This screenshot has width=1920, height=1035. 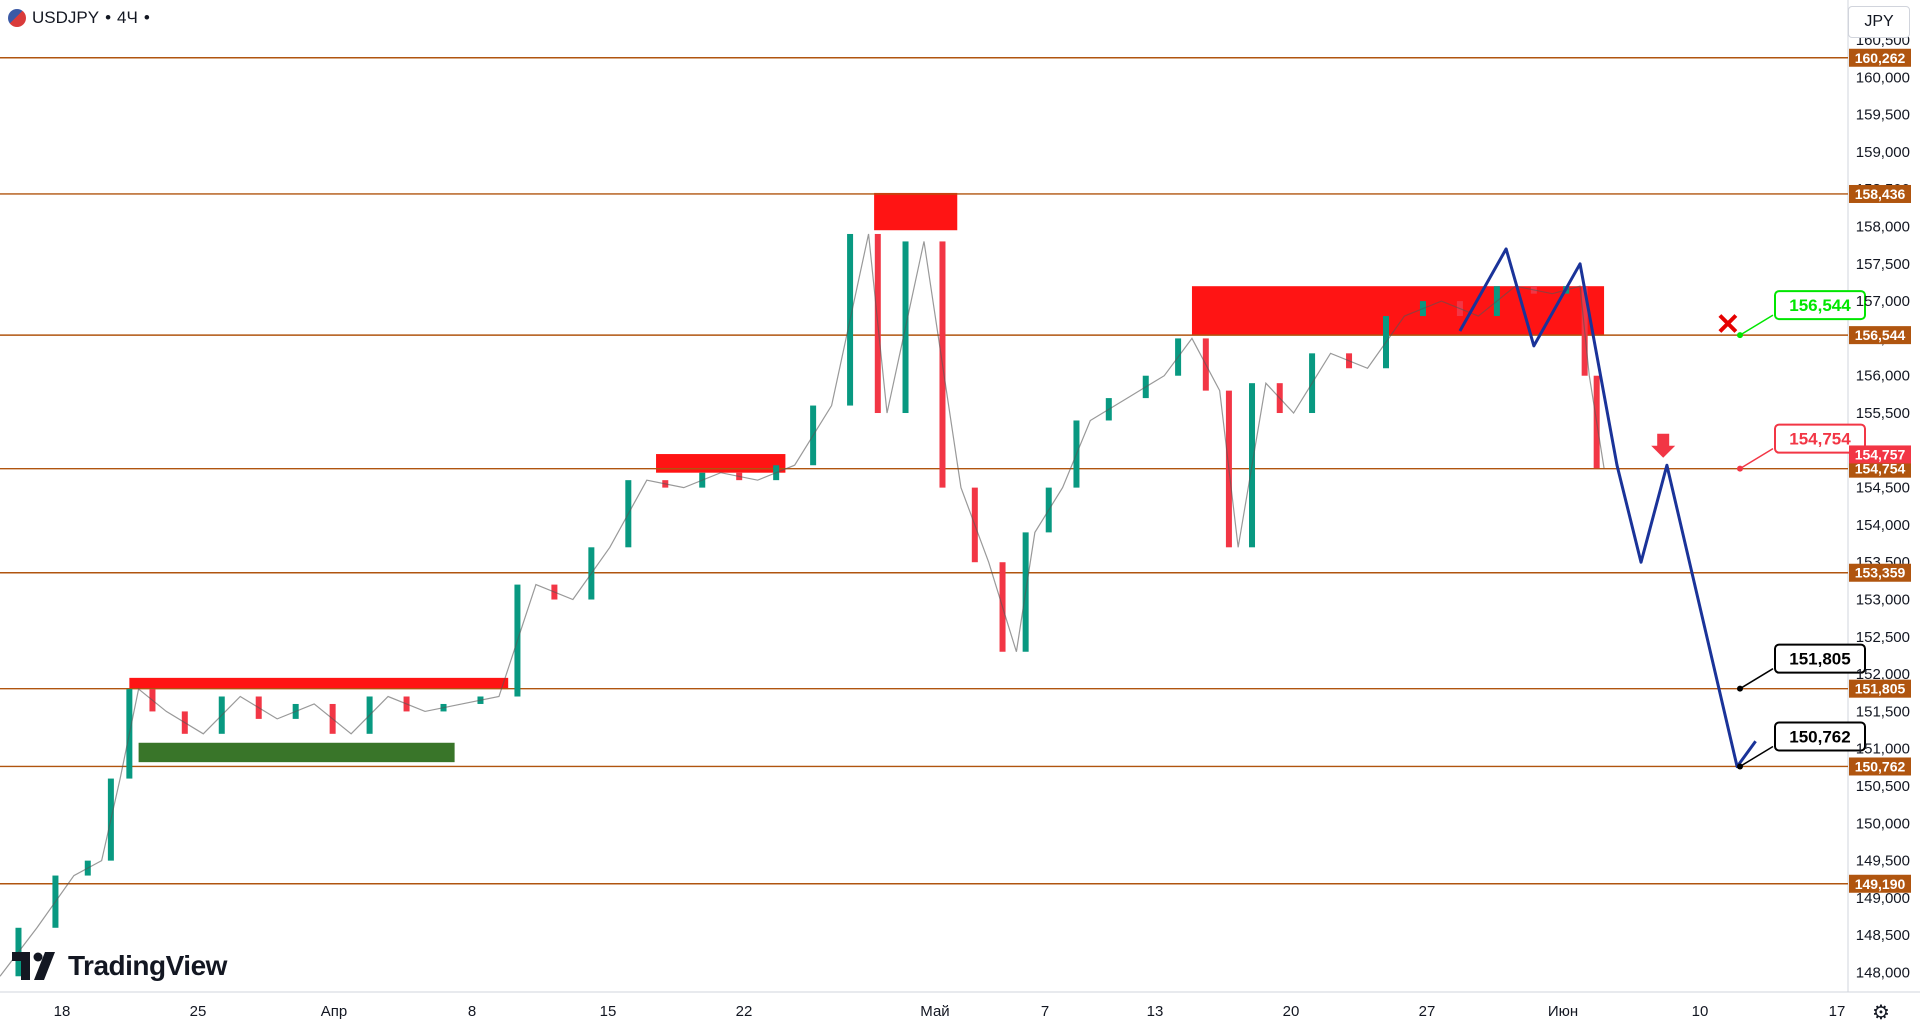 I want to click on symbol-label: USDJPY, so click(x=66, y=17).